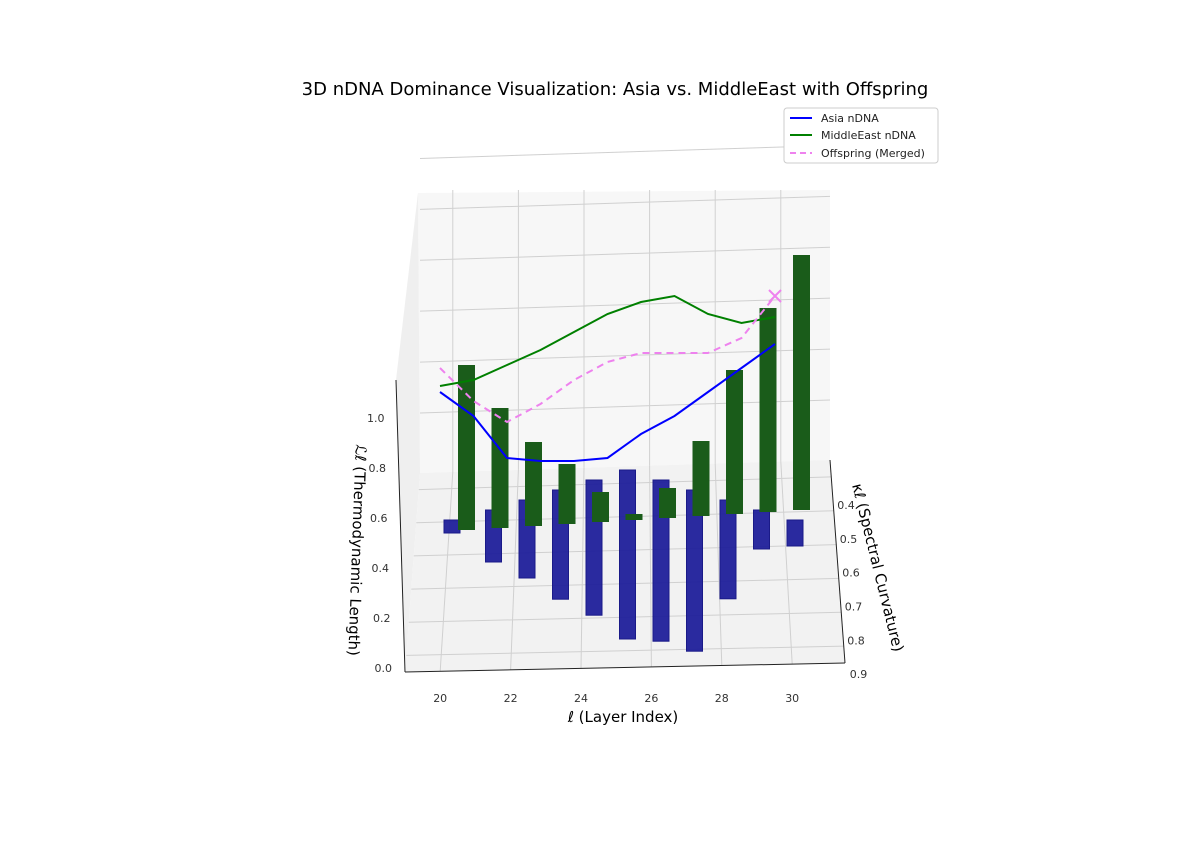 Image resolution: width=1200 pixels, height=857 pixels. I want to click on y-tick-label: 0.8, so click(856, 640).